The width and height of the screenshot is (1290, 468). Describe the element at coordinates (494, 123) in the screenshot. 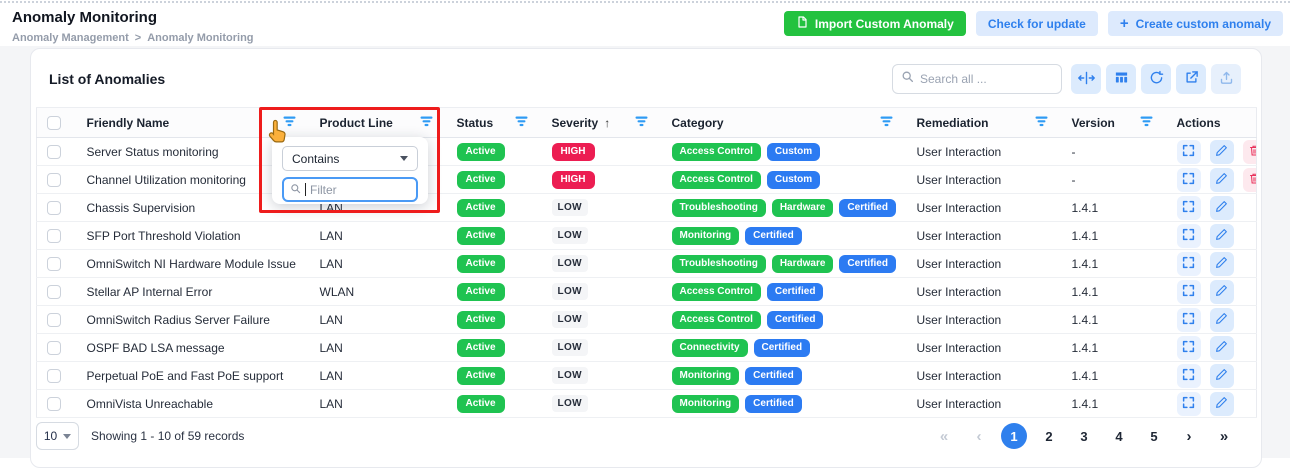

I see `column-header-status: Status` at that location.